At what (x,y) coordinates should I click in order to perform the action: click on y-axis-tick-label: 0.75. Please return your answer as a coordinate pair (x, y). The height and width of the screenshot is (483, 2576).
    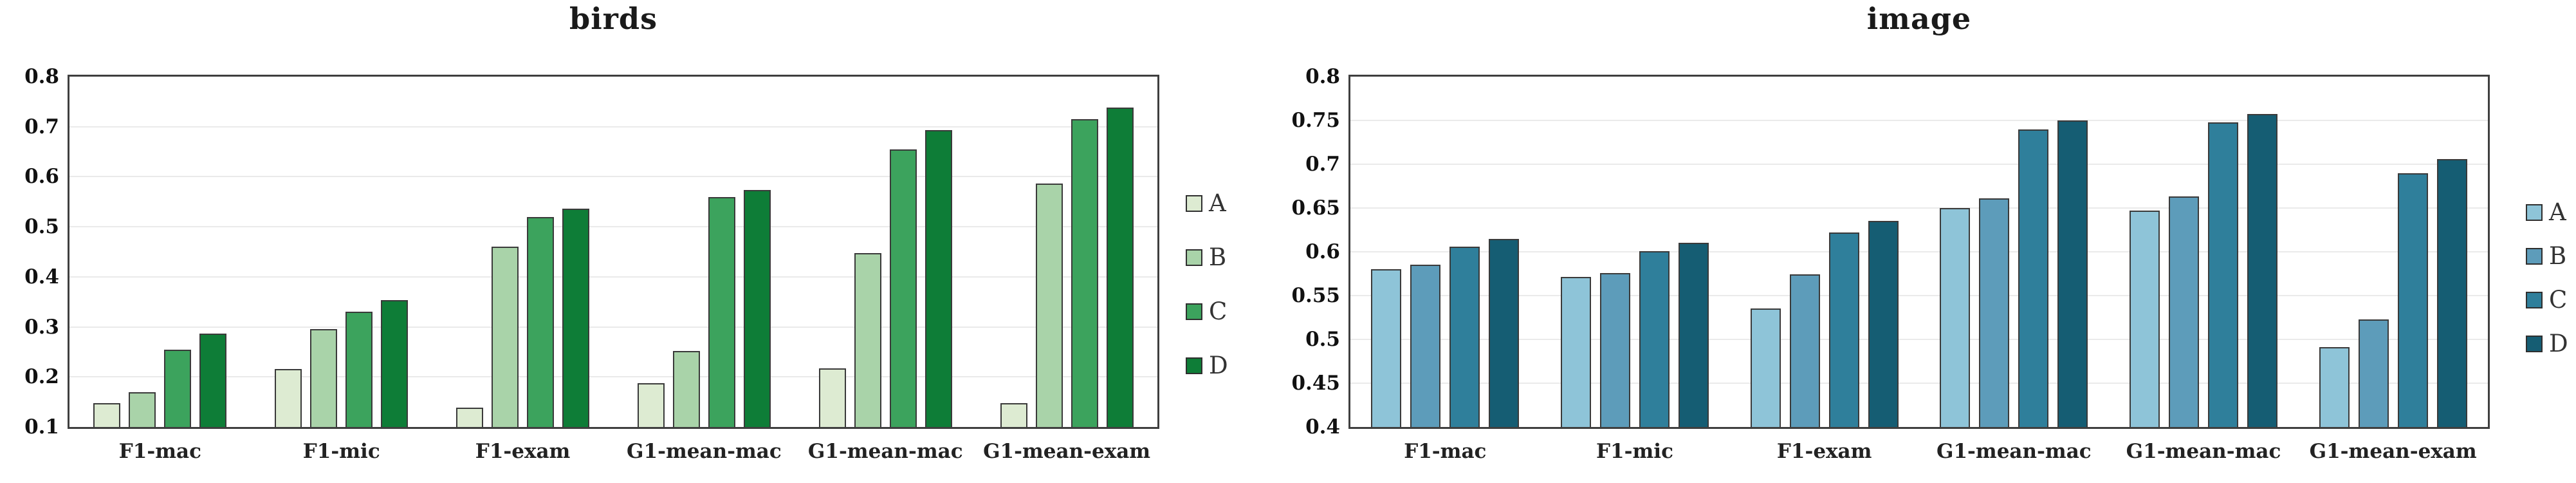
    Looking at the image, I should click on (1315, 120).